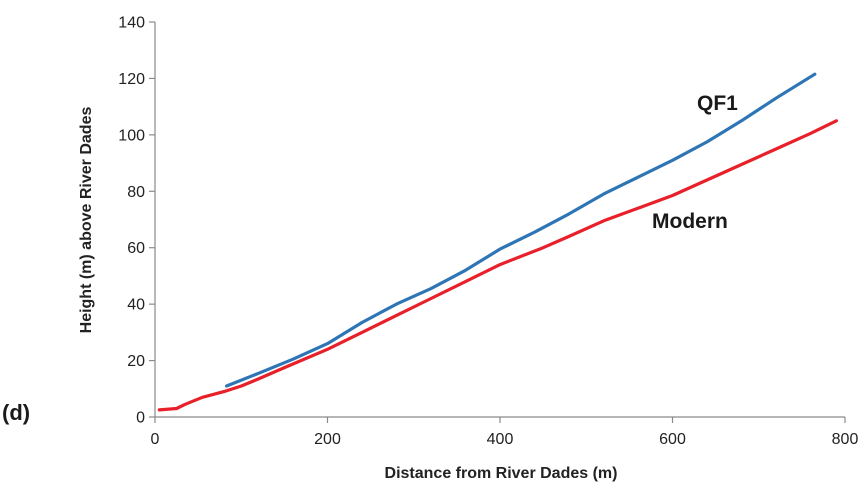 The height and width of the screenshot is (486, 866). What do you see at coordinates (500, 439) in the screenshot?
I see `x-tick-label: 400` at bounding box center [500, 439].